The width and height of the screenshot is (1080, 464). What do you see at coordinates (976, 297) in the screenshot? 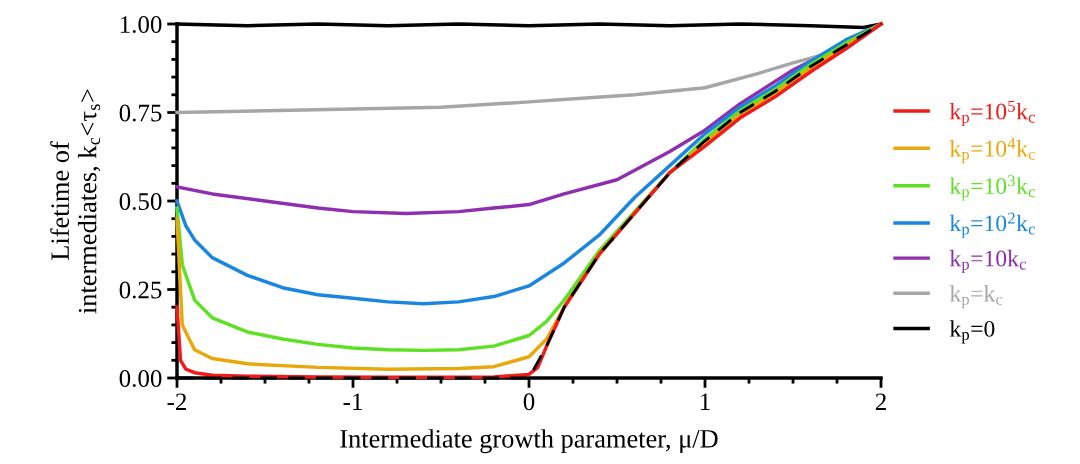
I see `legend-label: k$_{p}$=k$_{c}$` at bounding box center [976, 297].